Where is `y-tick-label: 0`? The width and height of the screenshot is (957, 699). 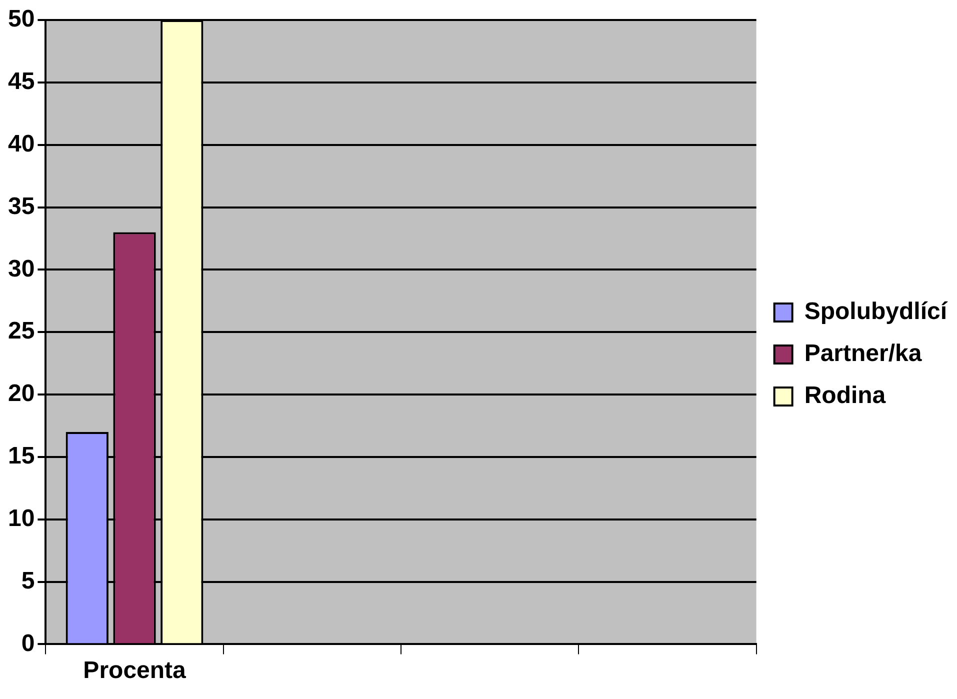 y-tick-label: 0 is located at coordinates (28, 643).